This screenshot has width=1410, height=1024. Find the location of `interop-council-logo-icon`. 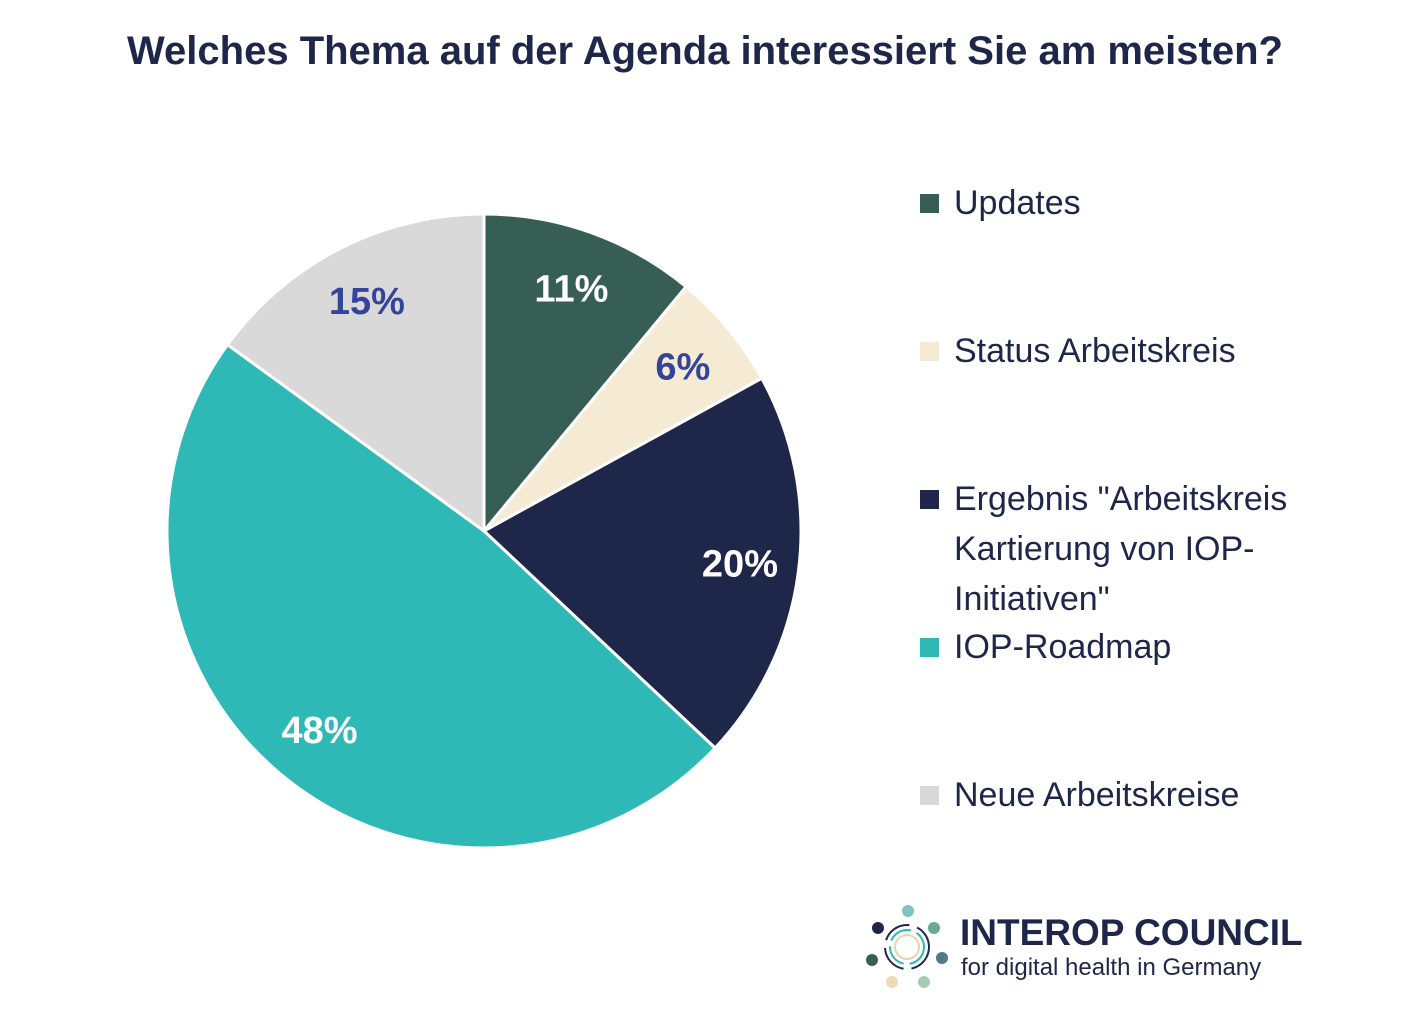

interop-council-logo-icon is located at coordinates (907, 946).